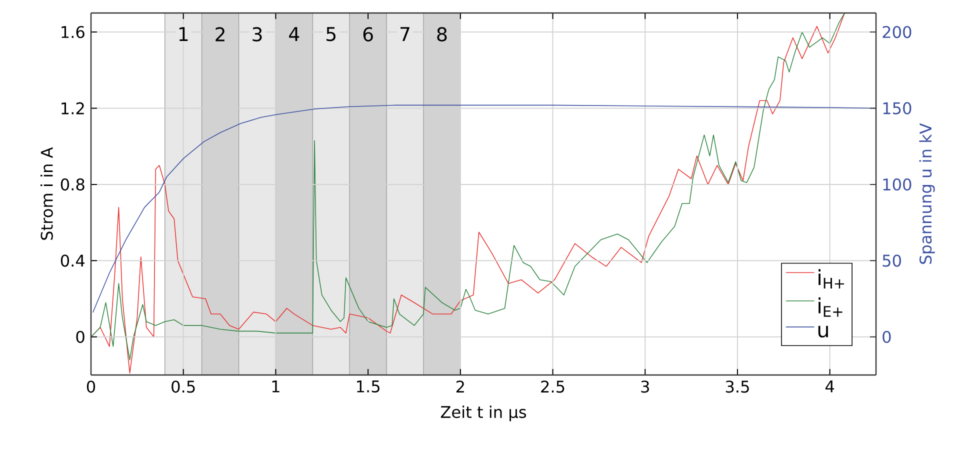 This screenshot has width=969, height=459. What do you see at coordinates (331, 34) in the screenshot?
I see `band-label: 5` at bounding box center [331, 34].